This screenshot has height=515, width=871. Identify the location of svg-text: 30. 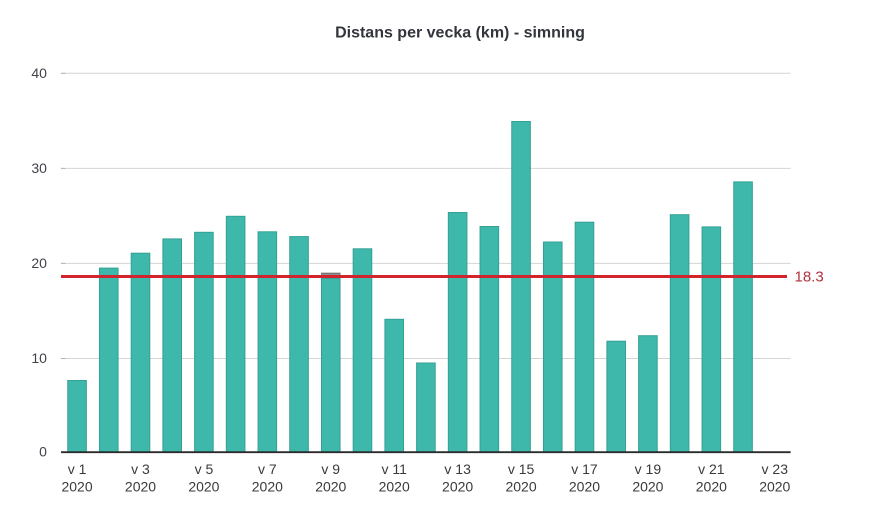
(39, 168).